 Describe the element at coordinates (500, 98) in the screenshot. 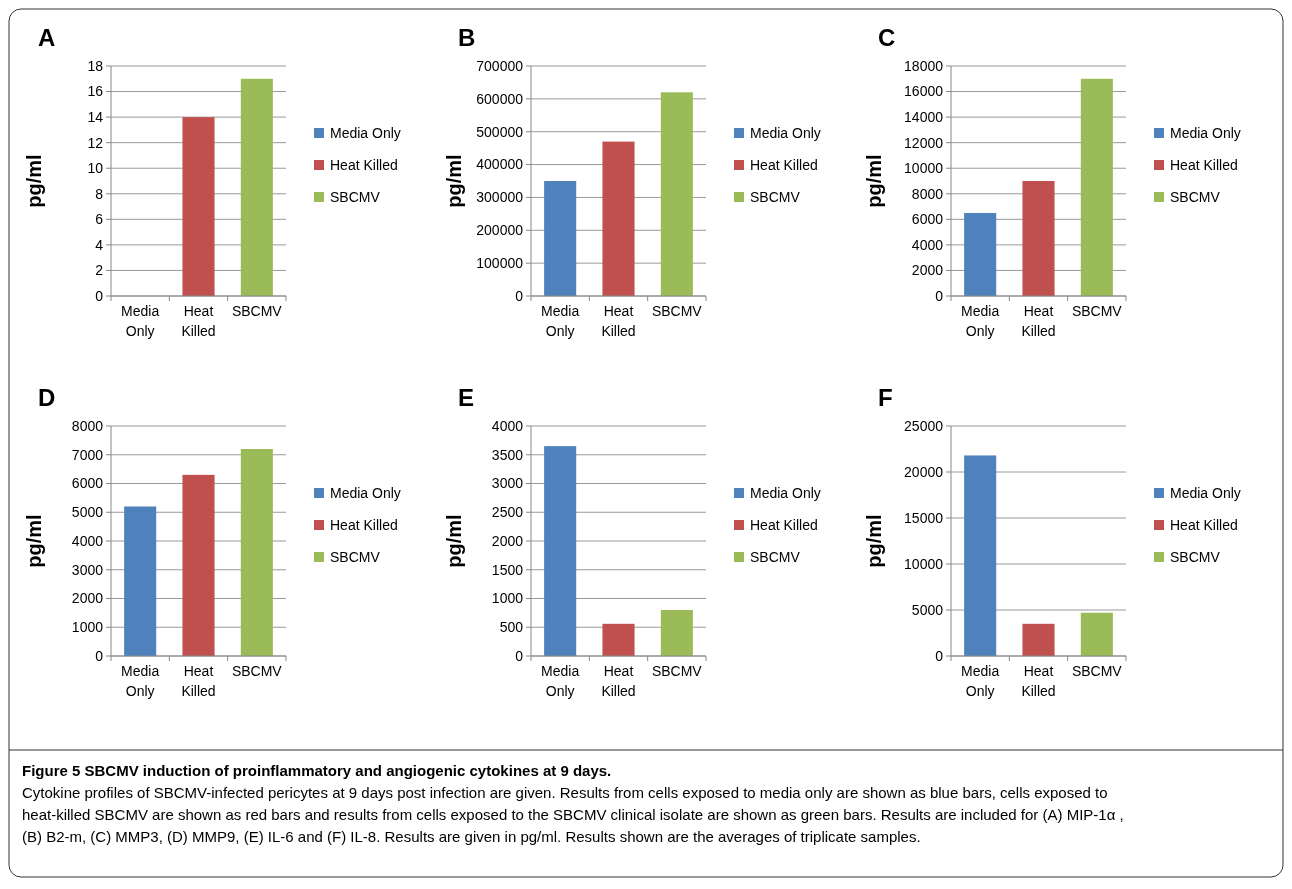

I see `y-tick-label: 600000` at that location.